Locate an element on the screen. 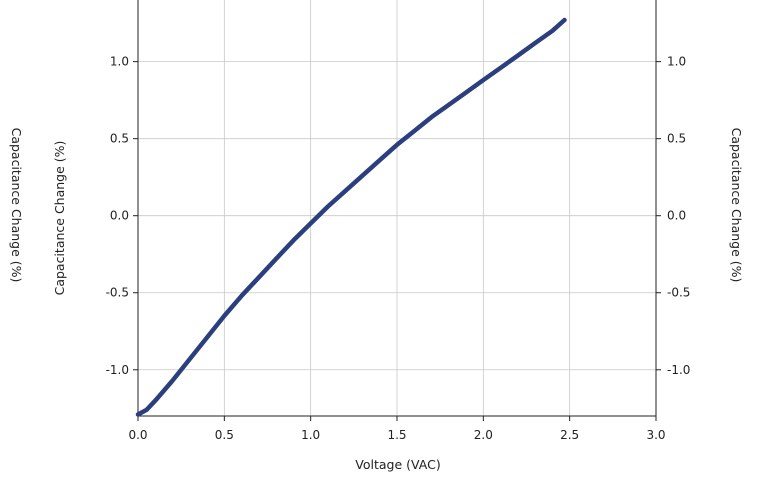  x-tick-label: 0.0 is located at coordinates (137, 435).